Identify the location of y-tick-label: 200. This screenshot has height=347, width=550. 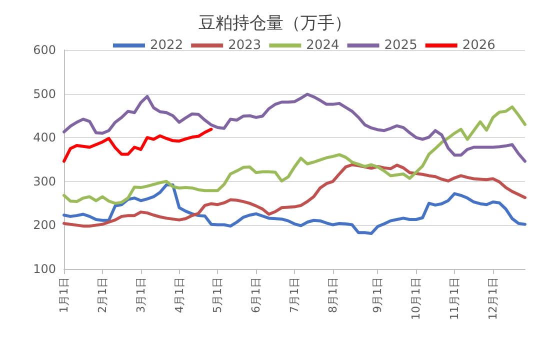
(44, 225).